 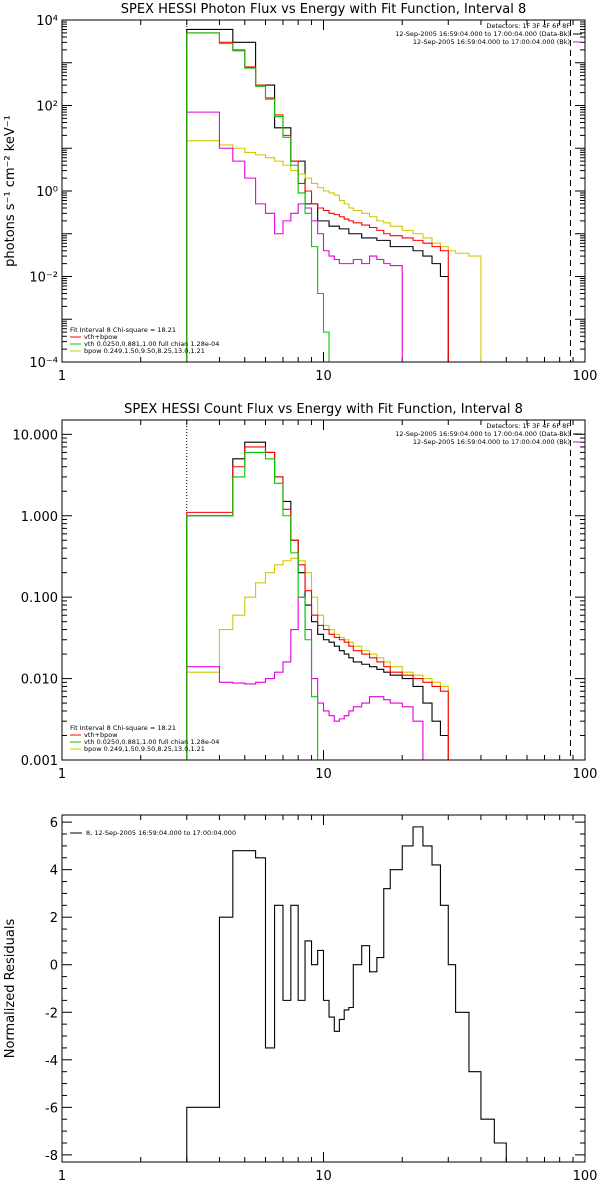 What do you see at coordinates (39, 680) in the screenshot?
I see `y-tick-label: 0.010` at bounding box center [39, 680].